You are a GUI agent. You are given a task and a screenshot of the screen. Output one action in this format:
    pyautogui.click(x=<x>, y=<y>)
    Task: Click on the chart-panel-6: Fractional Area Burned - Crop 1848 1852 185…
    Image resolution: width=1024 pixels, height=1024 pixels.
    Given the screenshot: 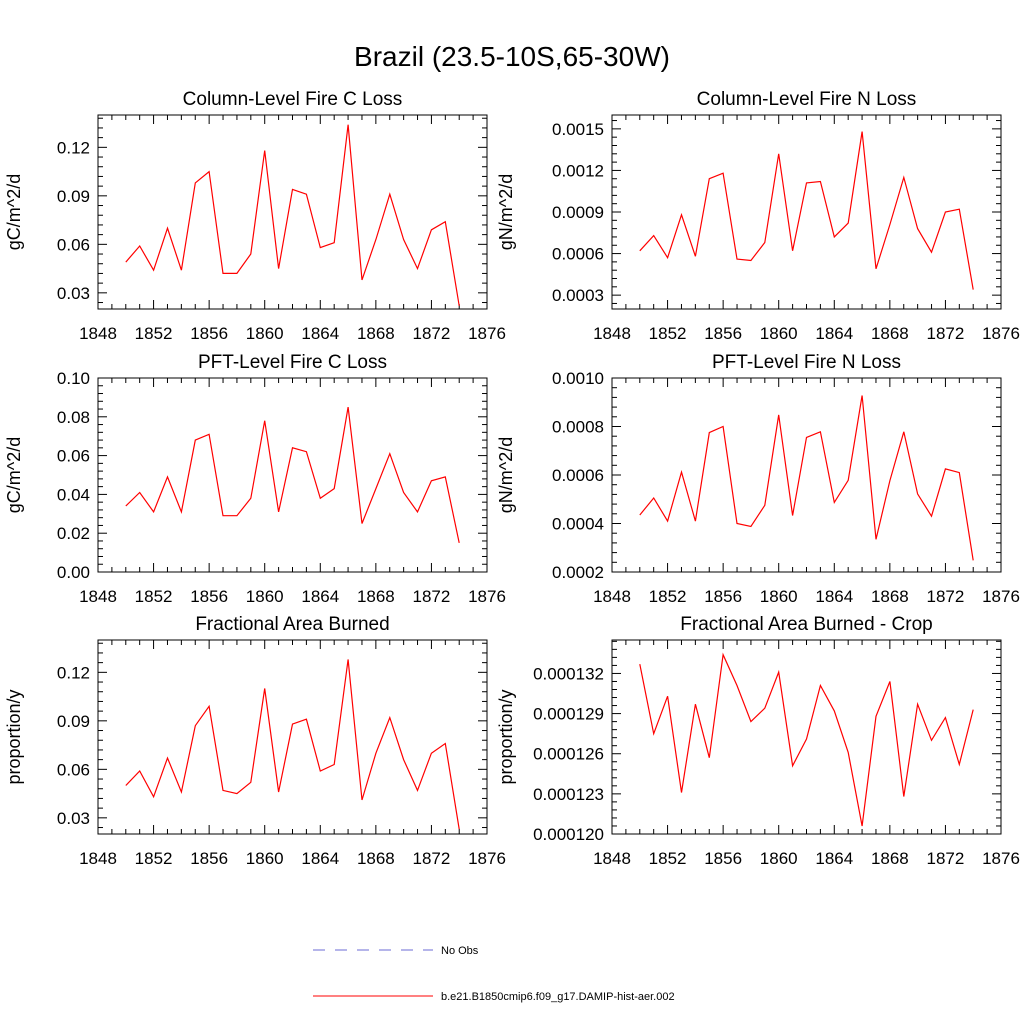 What is the action you would take?
    pyautogui.click(x=758, y=741)
    